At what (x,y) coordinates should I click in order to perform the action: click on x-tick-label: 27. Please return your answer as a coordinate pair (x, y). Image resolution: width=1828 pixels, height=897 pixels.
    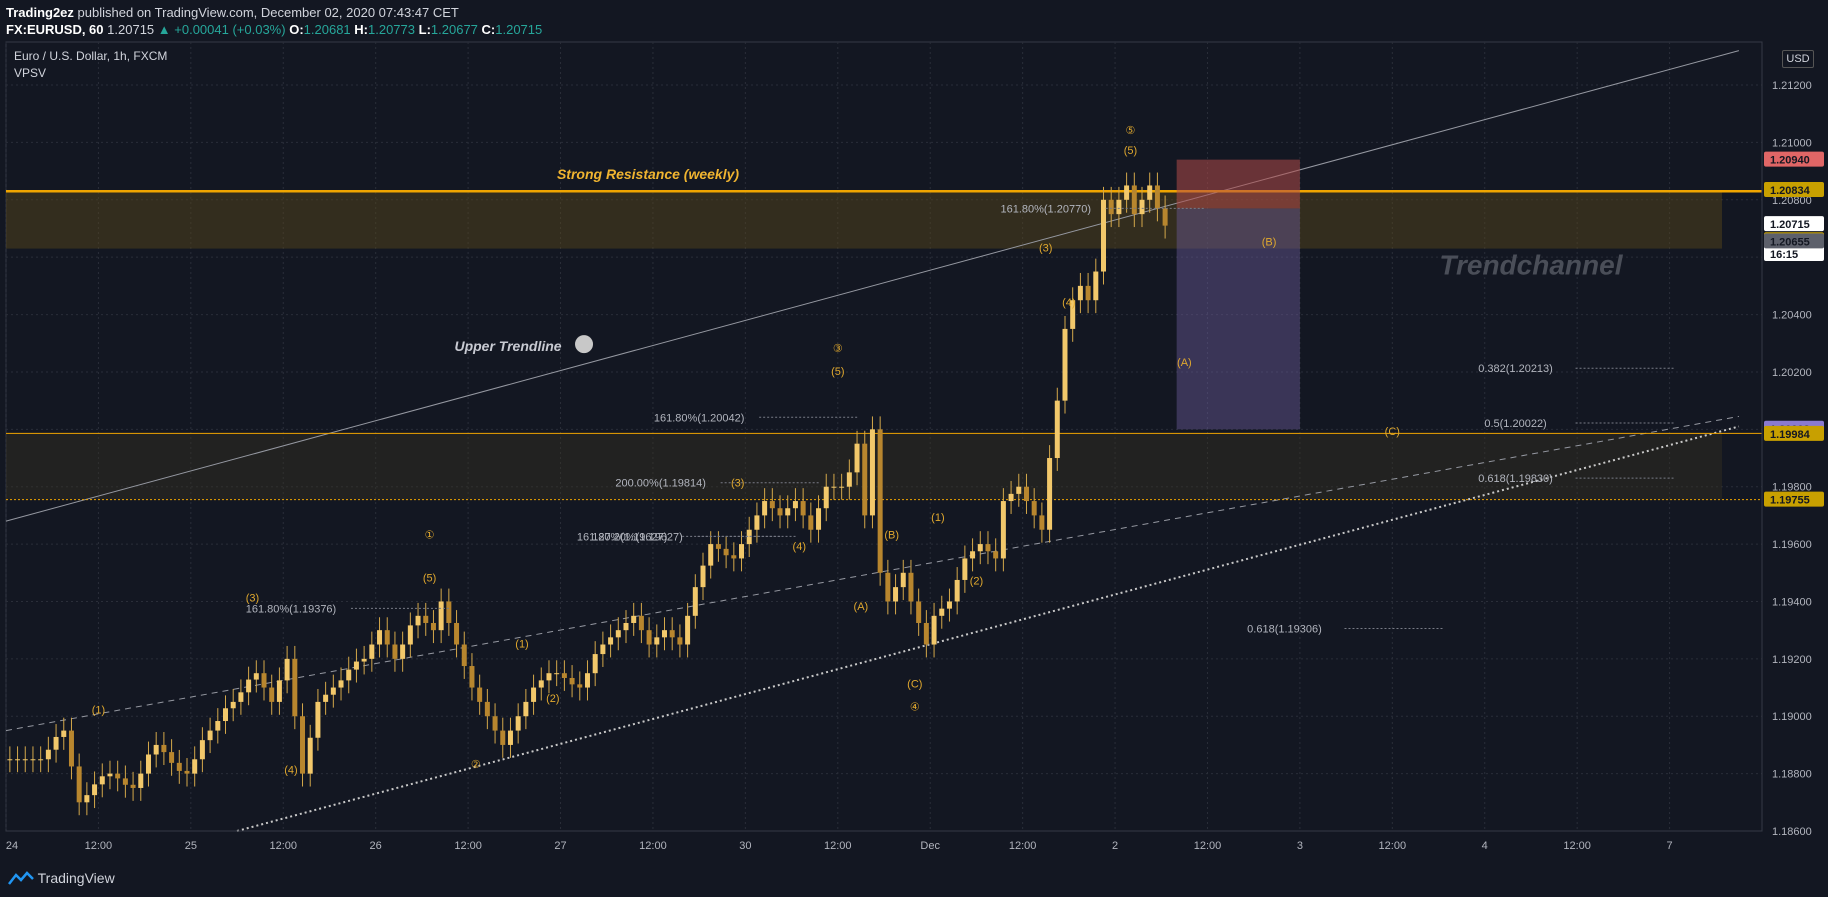
    Looking at the image, I should click on (560, 846).